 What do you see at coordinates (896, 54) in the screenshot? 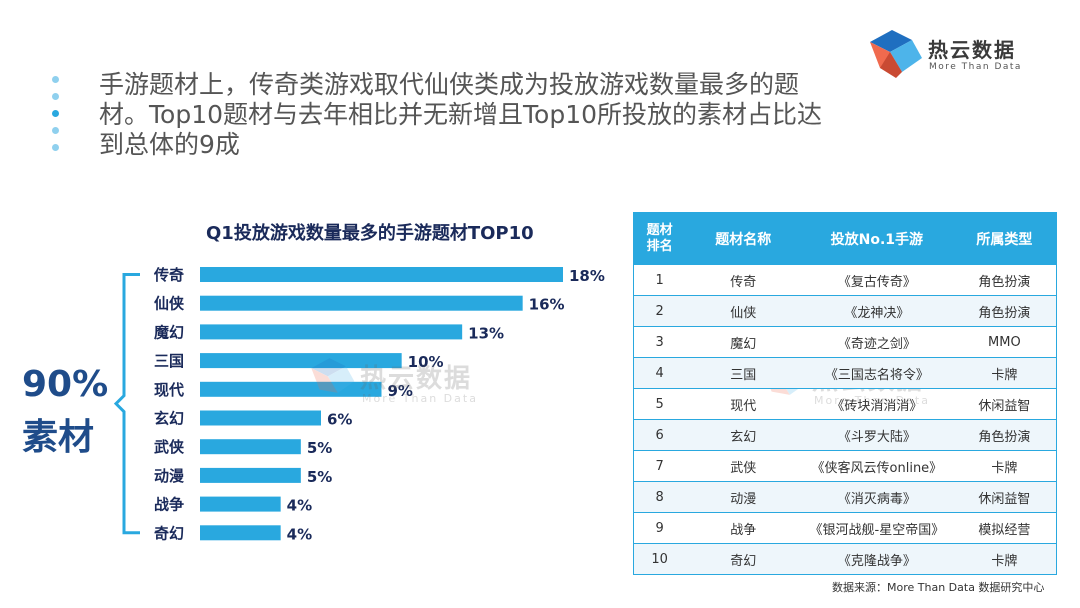
I see `logo-mark-icon` at bounding box center [896, 54].